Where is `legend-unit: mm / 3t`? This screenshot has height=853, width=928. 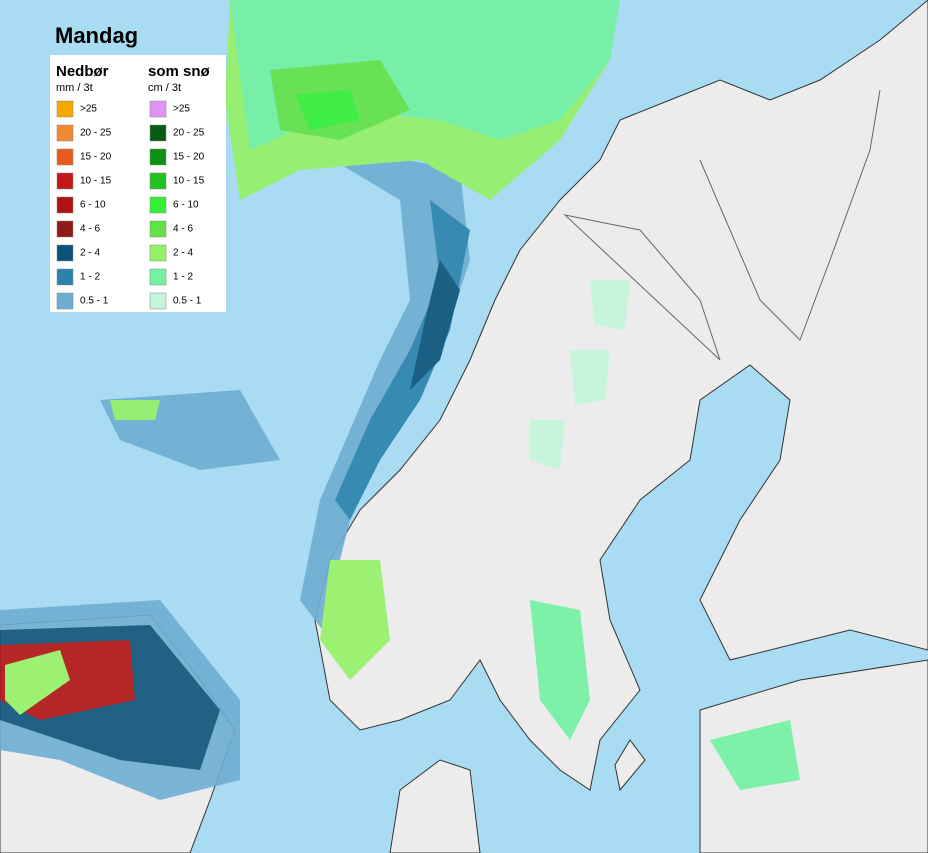
legend-unit: mm / 3t is located at coordinates (74, 88).